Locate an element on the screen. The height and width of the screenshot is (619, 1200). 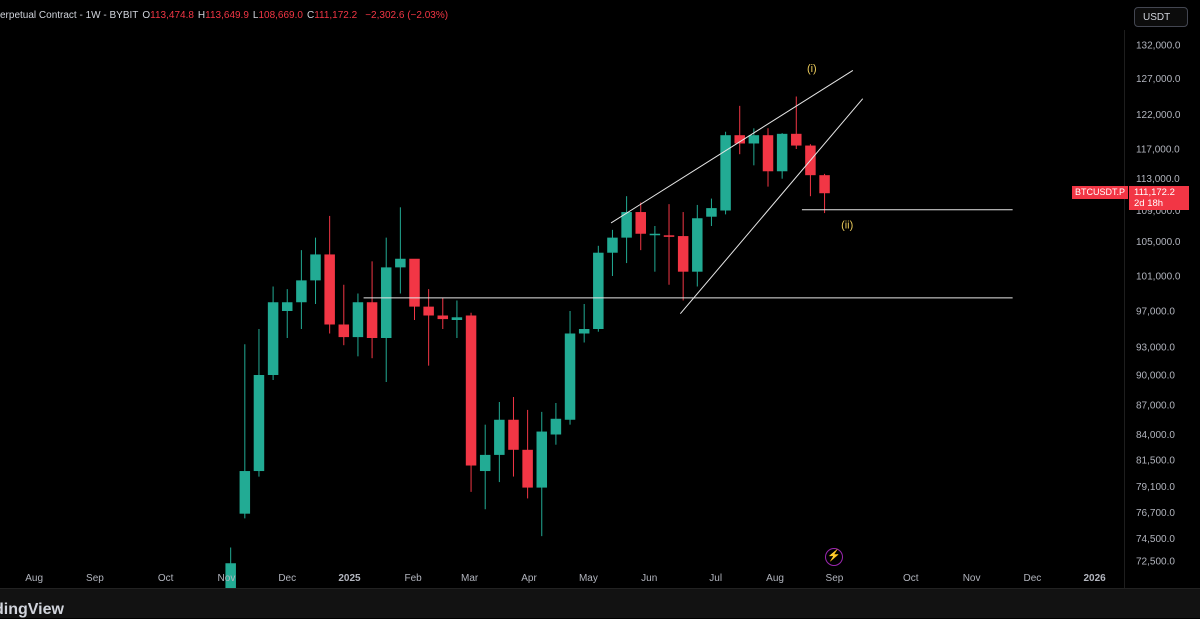
price-tick-label: 87,000.0 is located at coordinates (1155, 406).